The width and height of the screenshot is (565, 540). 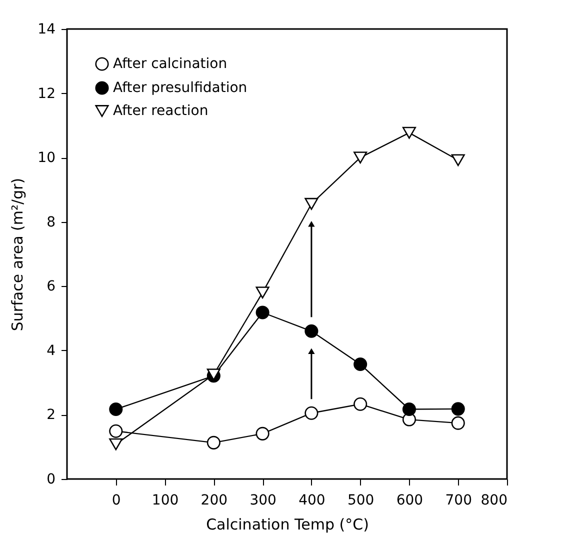 What do you see at coordinates (214, 500) in the screenshot?
I see `x-tick-label: 200` at bounding box center [214, 500].